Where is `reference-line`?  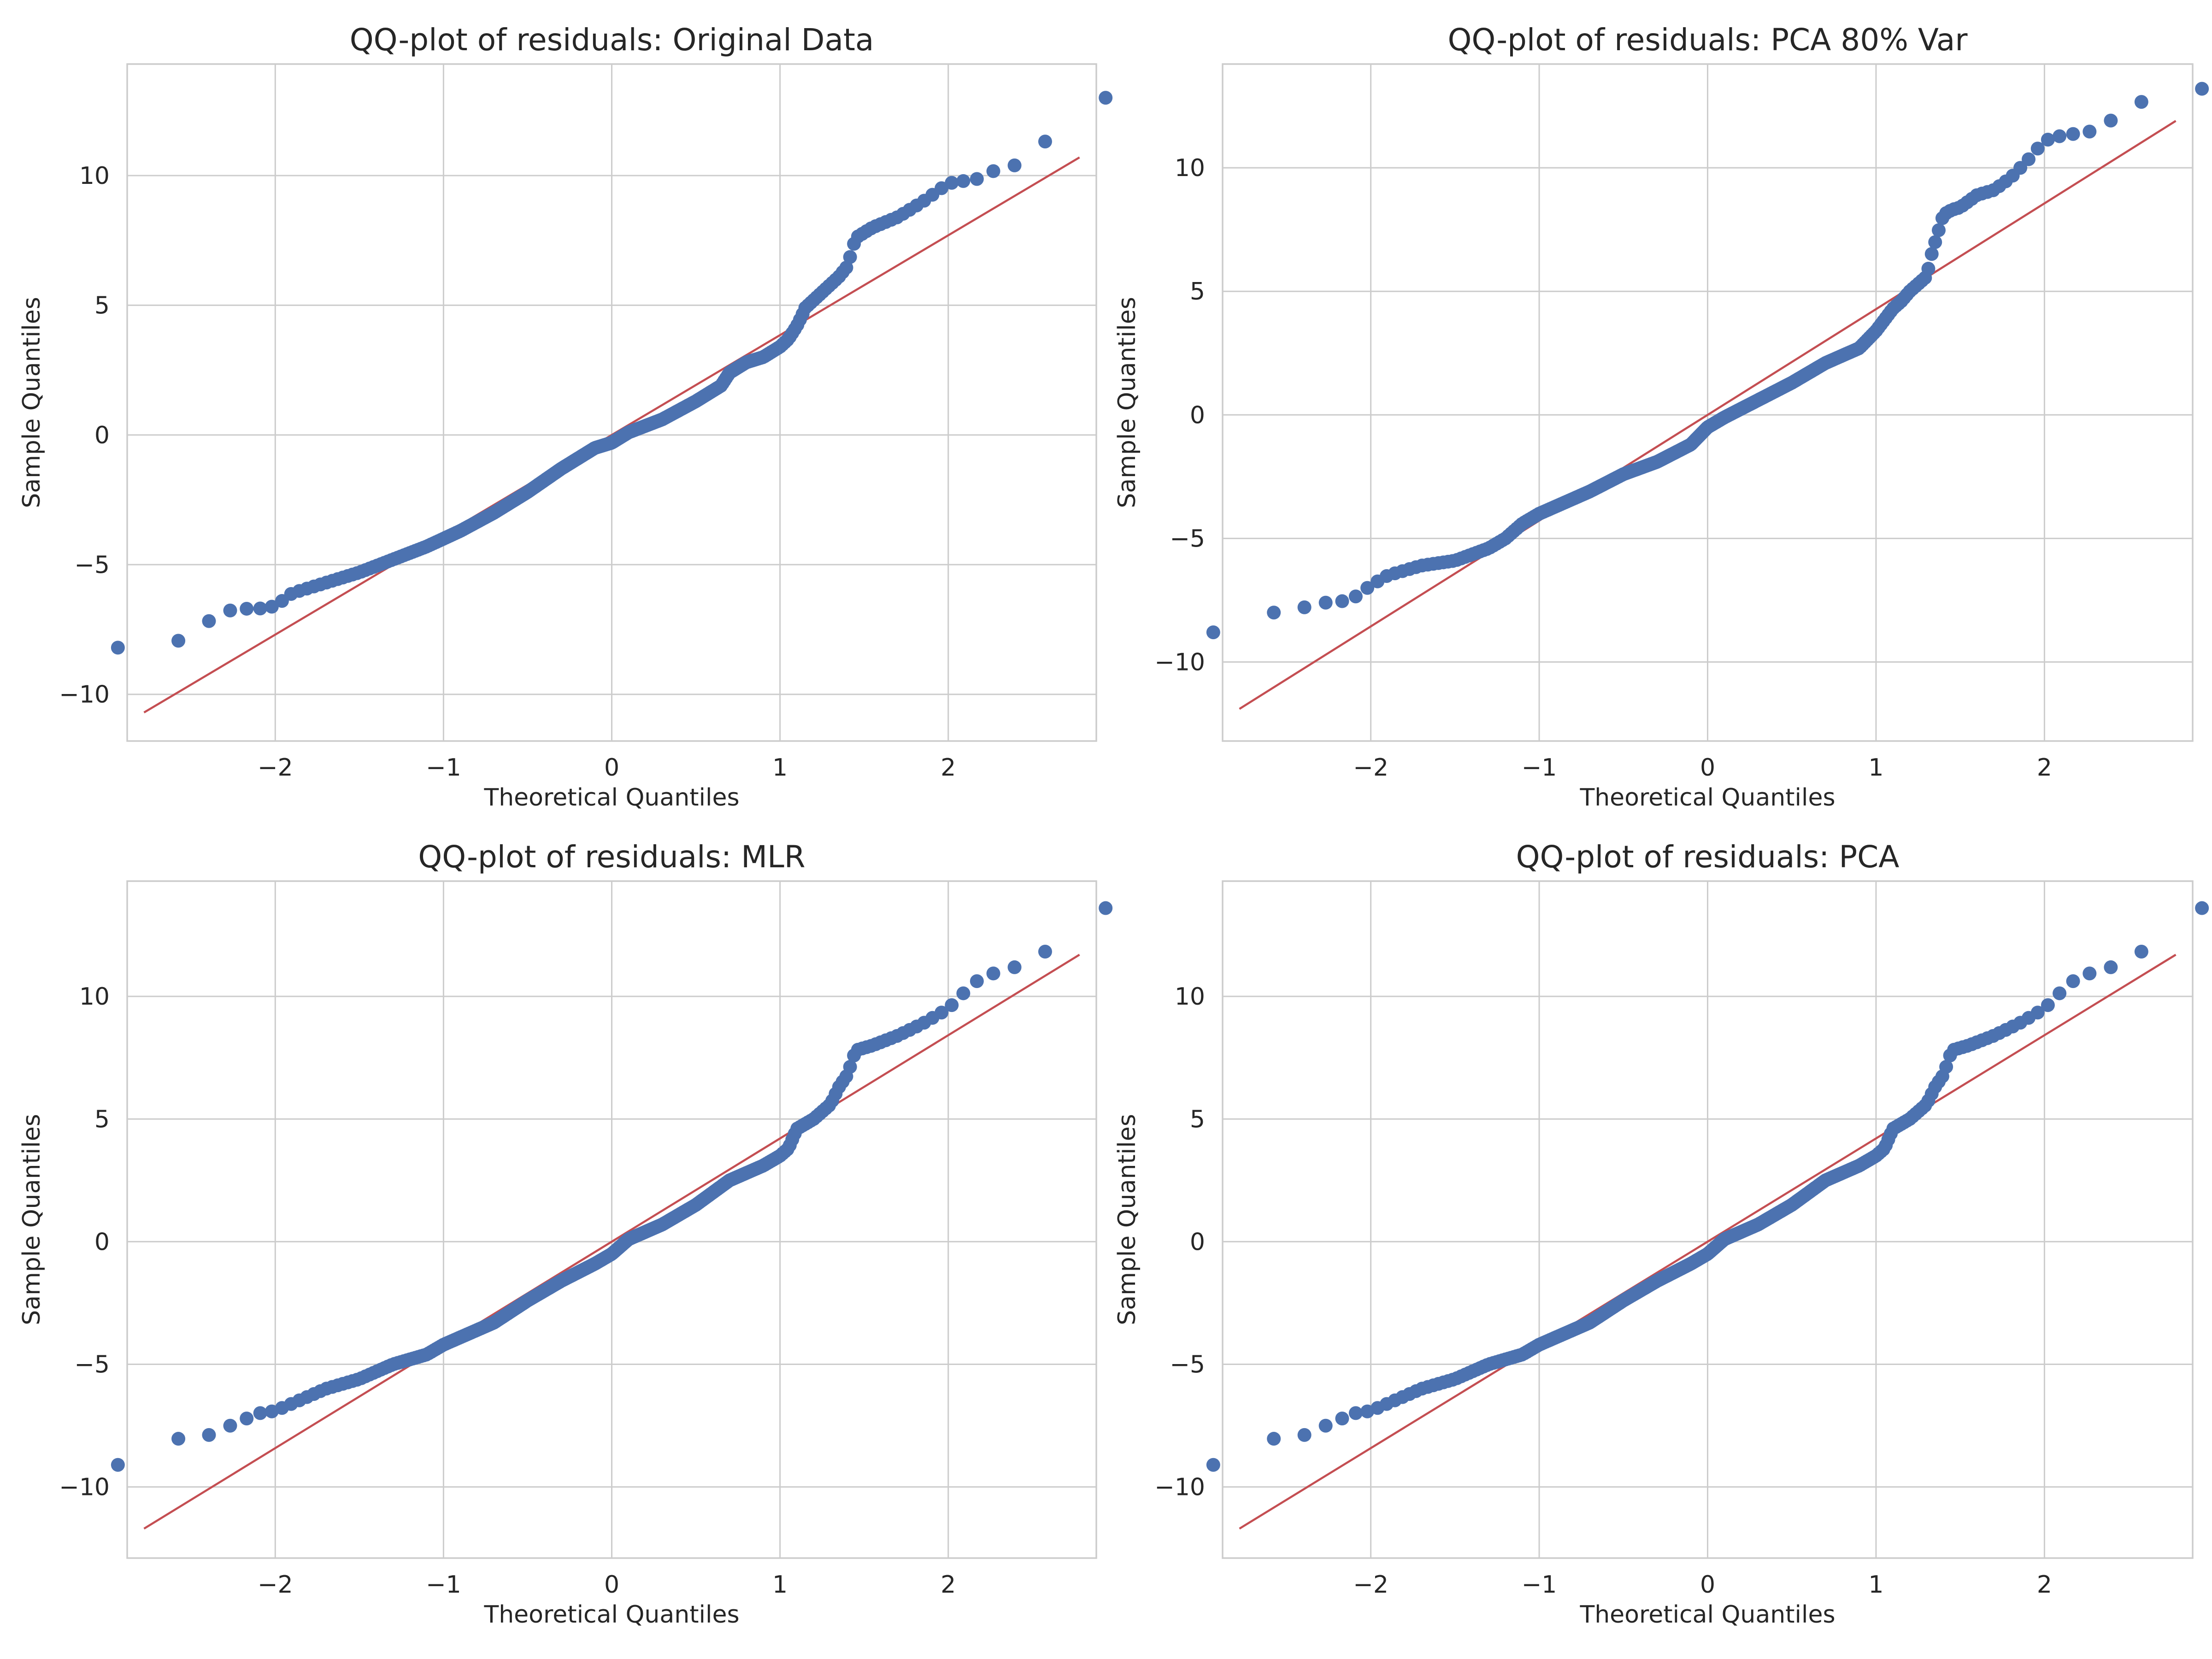
reference-line is located at coordinates (1708, 1241).